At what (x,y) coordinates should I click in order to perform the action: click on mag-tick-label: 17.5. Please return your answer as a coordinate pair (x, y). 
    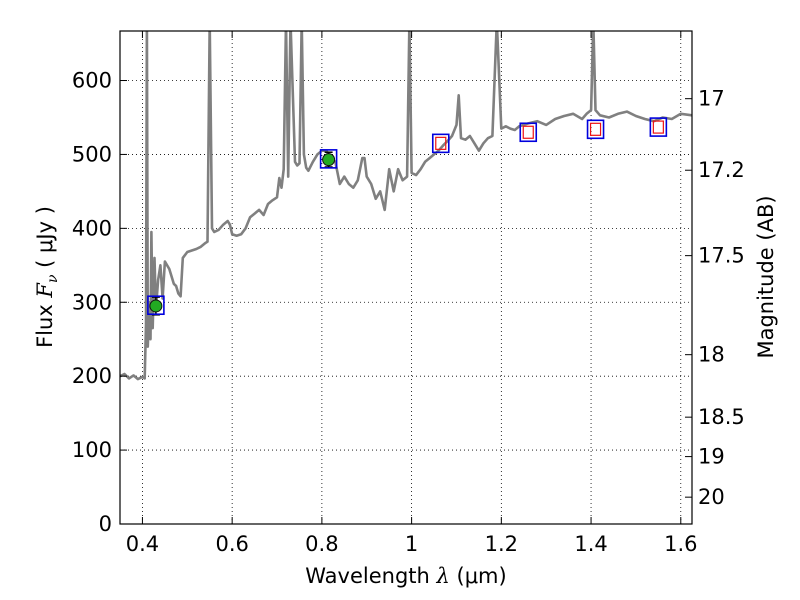
    Looking at the image, I should click on (721, 256).